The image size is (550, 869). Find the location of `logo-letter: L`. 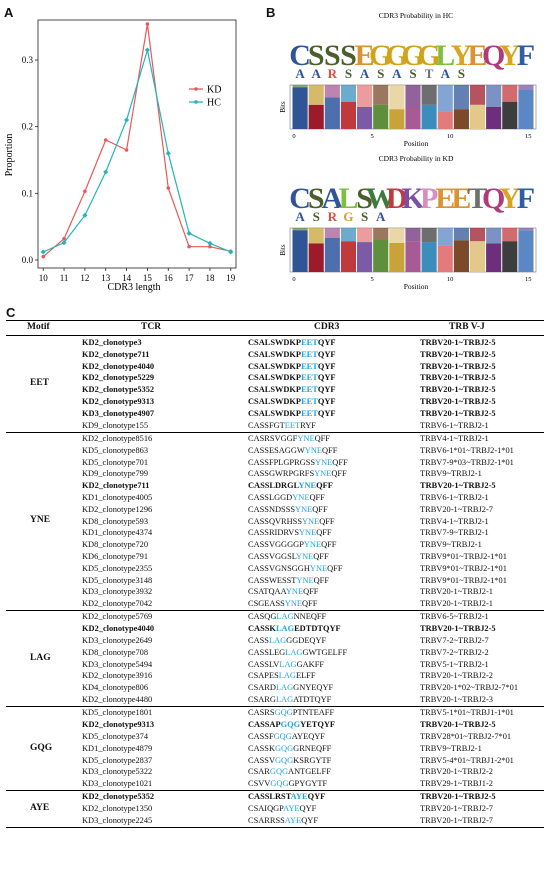

logo-letter: L is located at coordinates (348, 198).